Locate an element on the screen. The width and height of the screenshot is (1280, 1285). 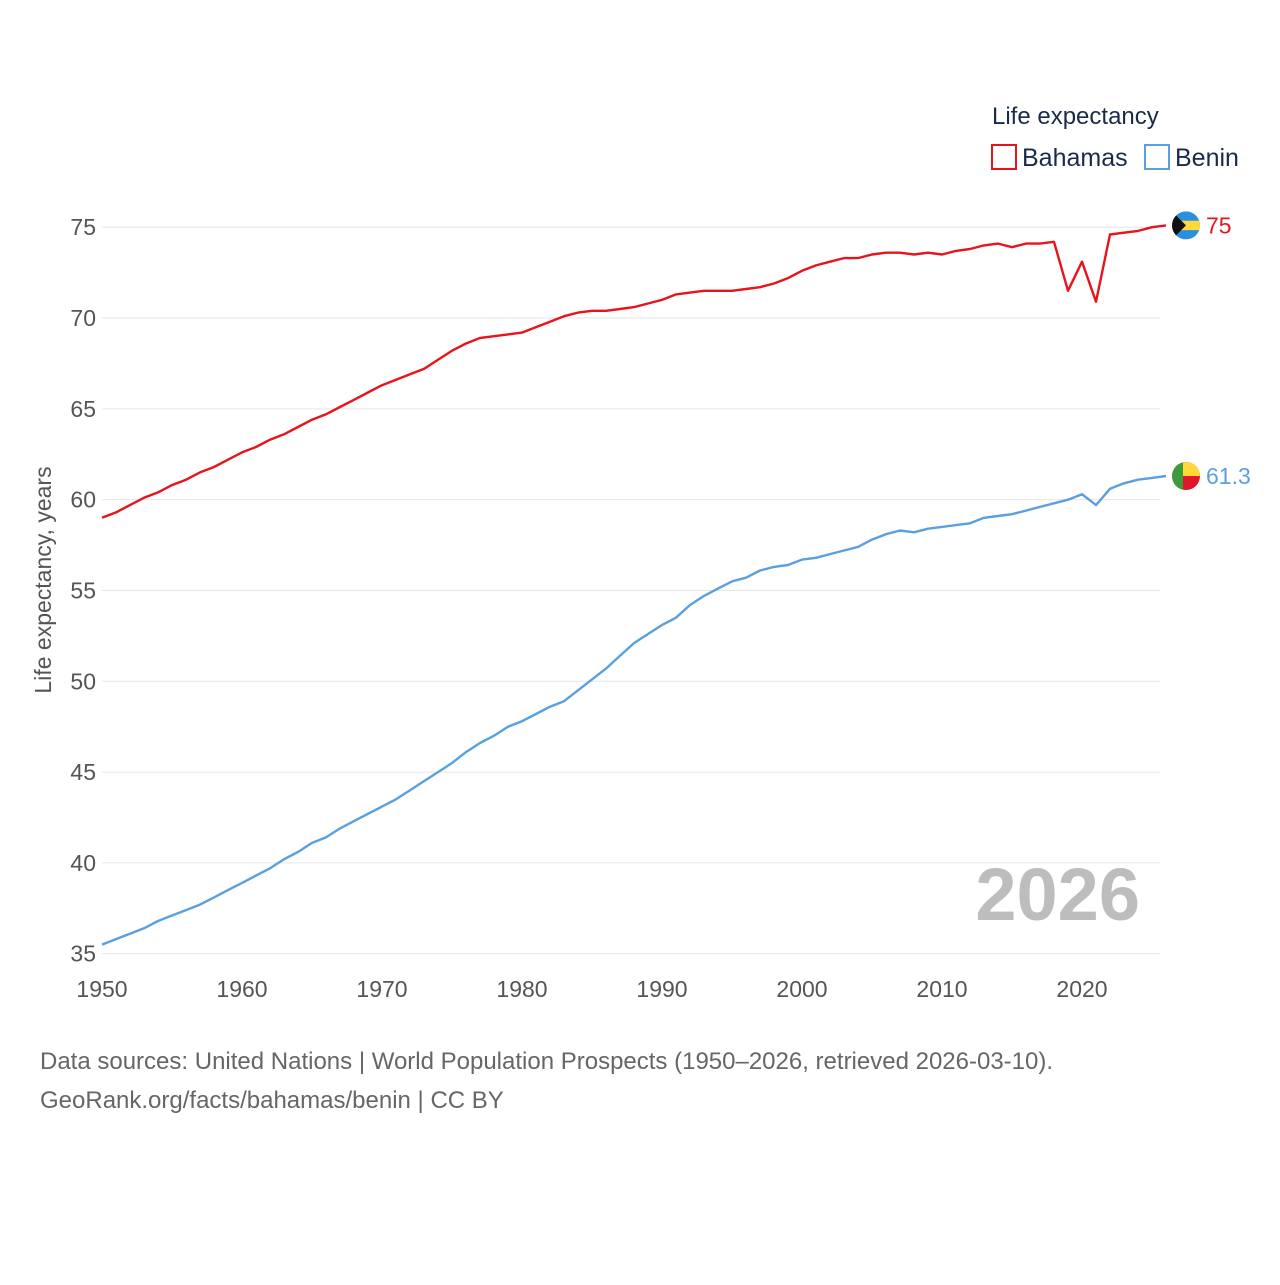
legend-item-benin: Benin is located at coordinates (1191, 158).